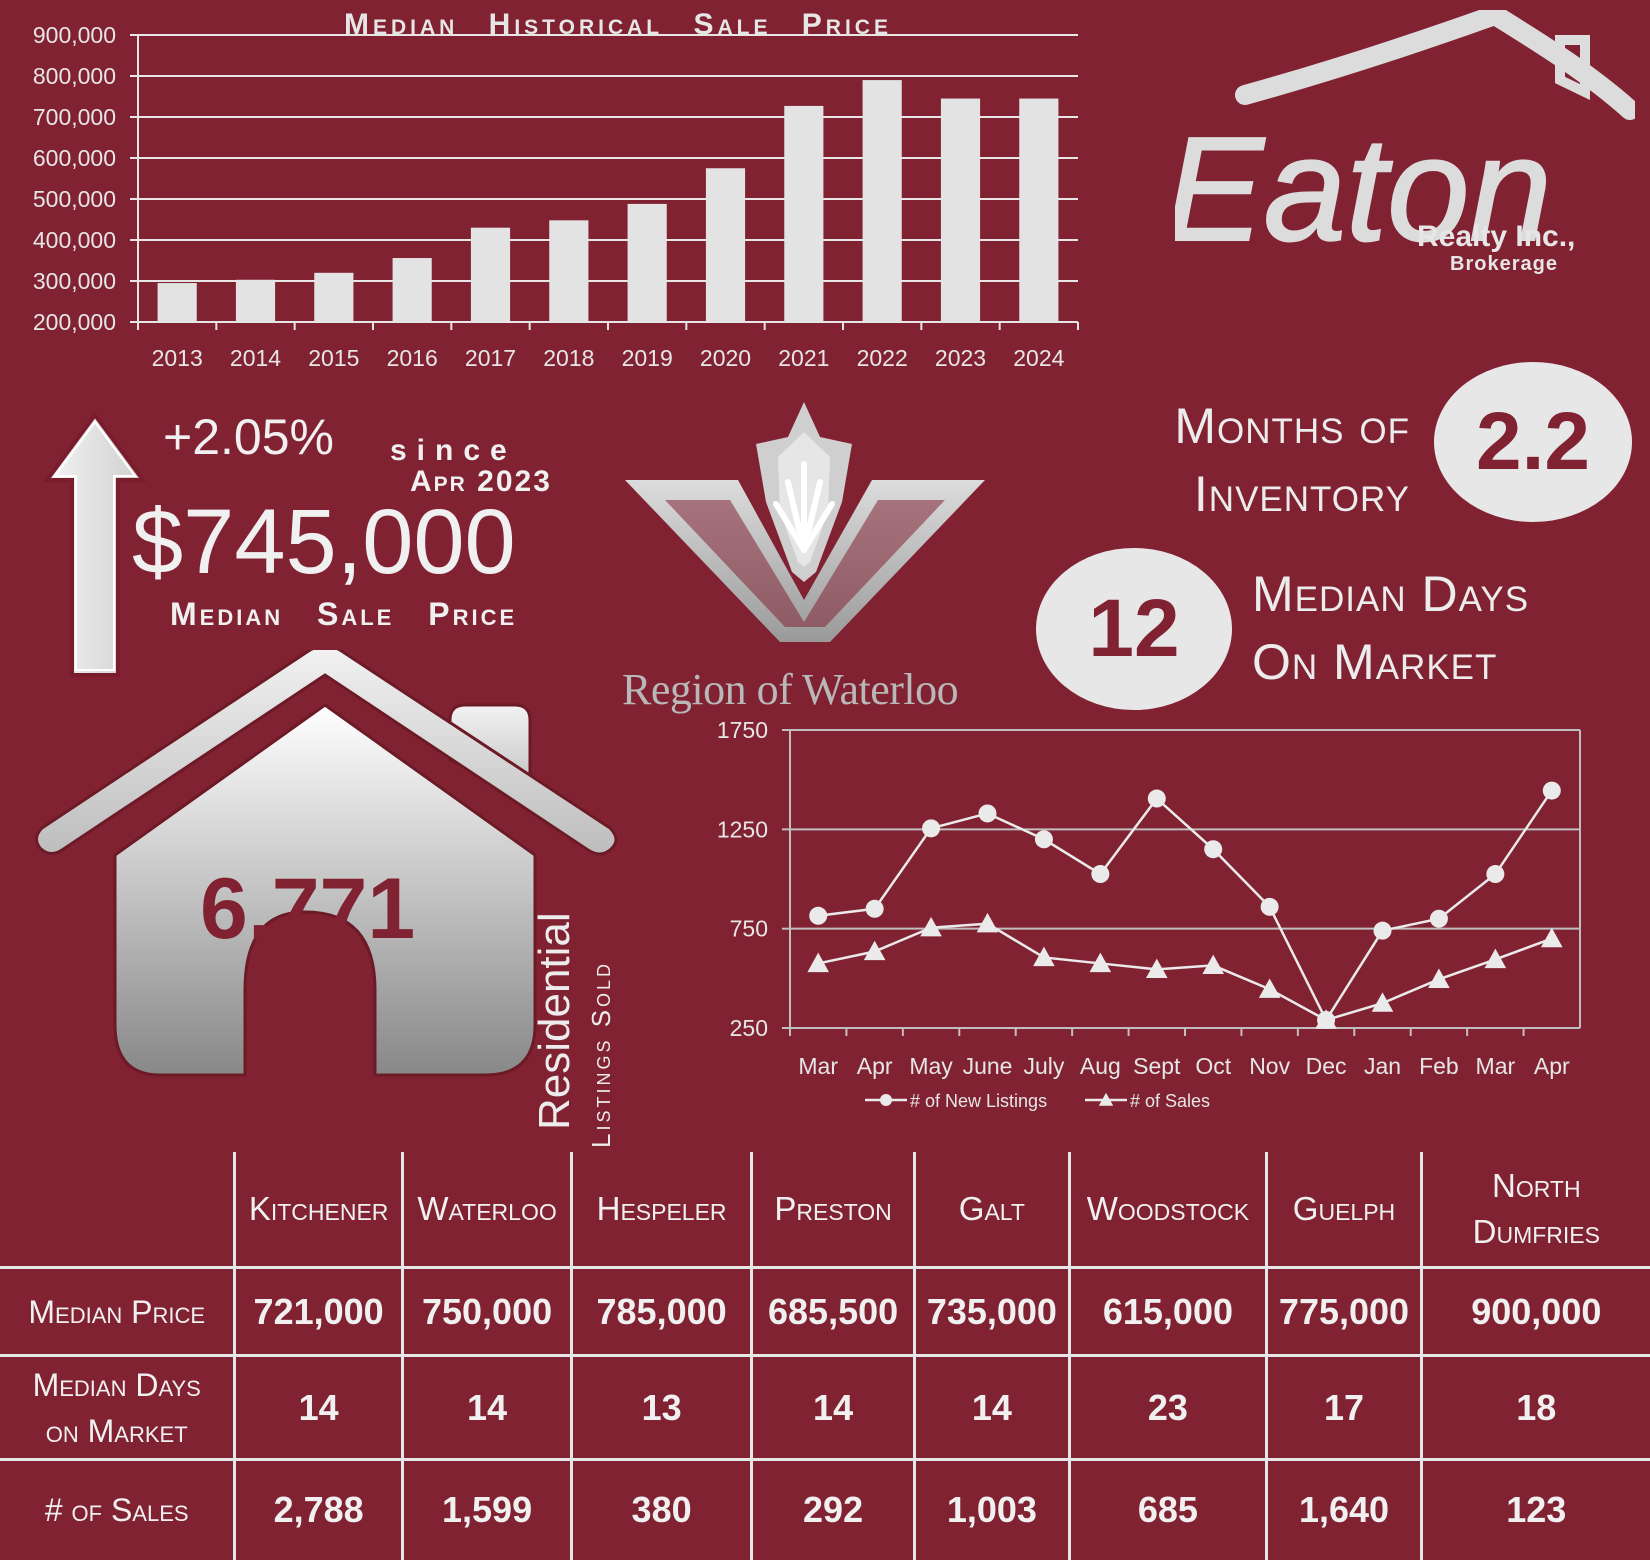 This screenshot has width=1650, height=1560. What do you see at coordinates (1292, 426) in the screenshot?
I see `inventory-label-line1: Months of` at bounding box center [1292, 426].